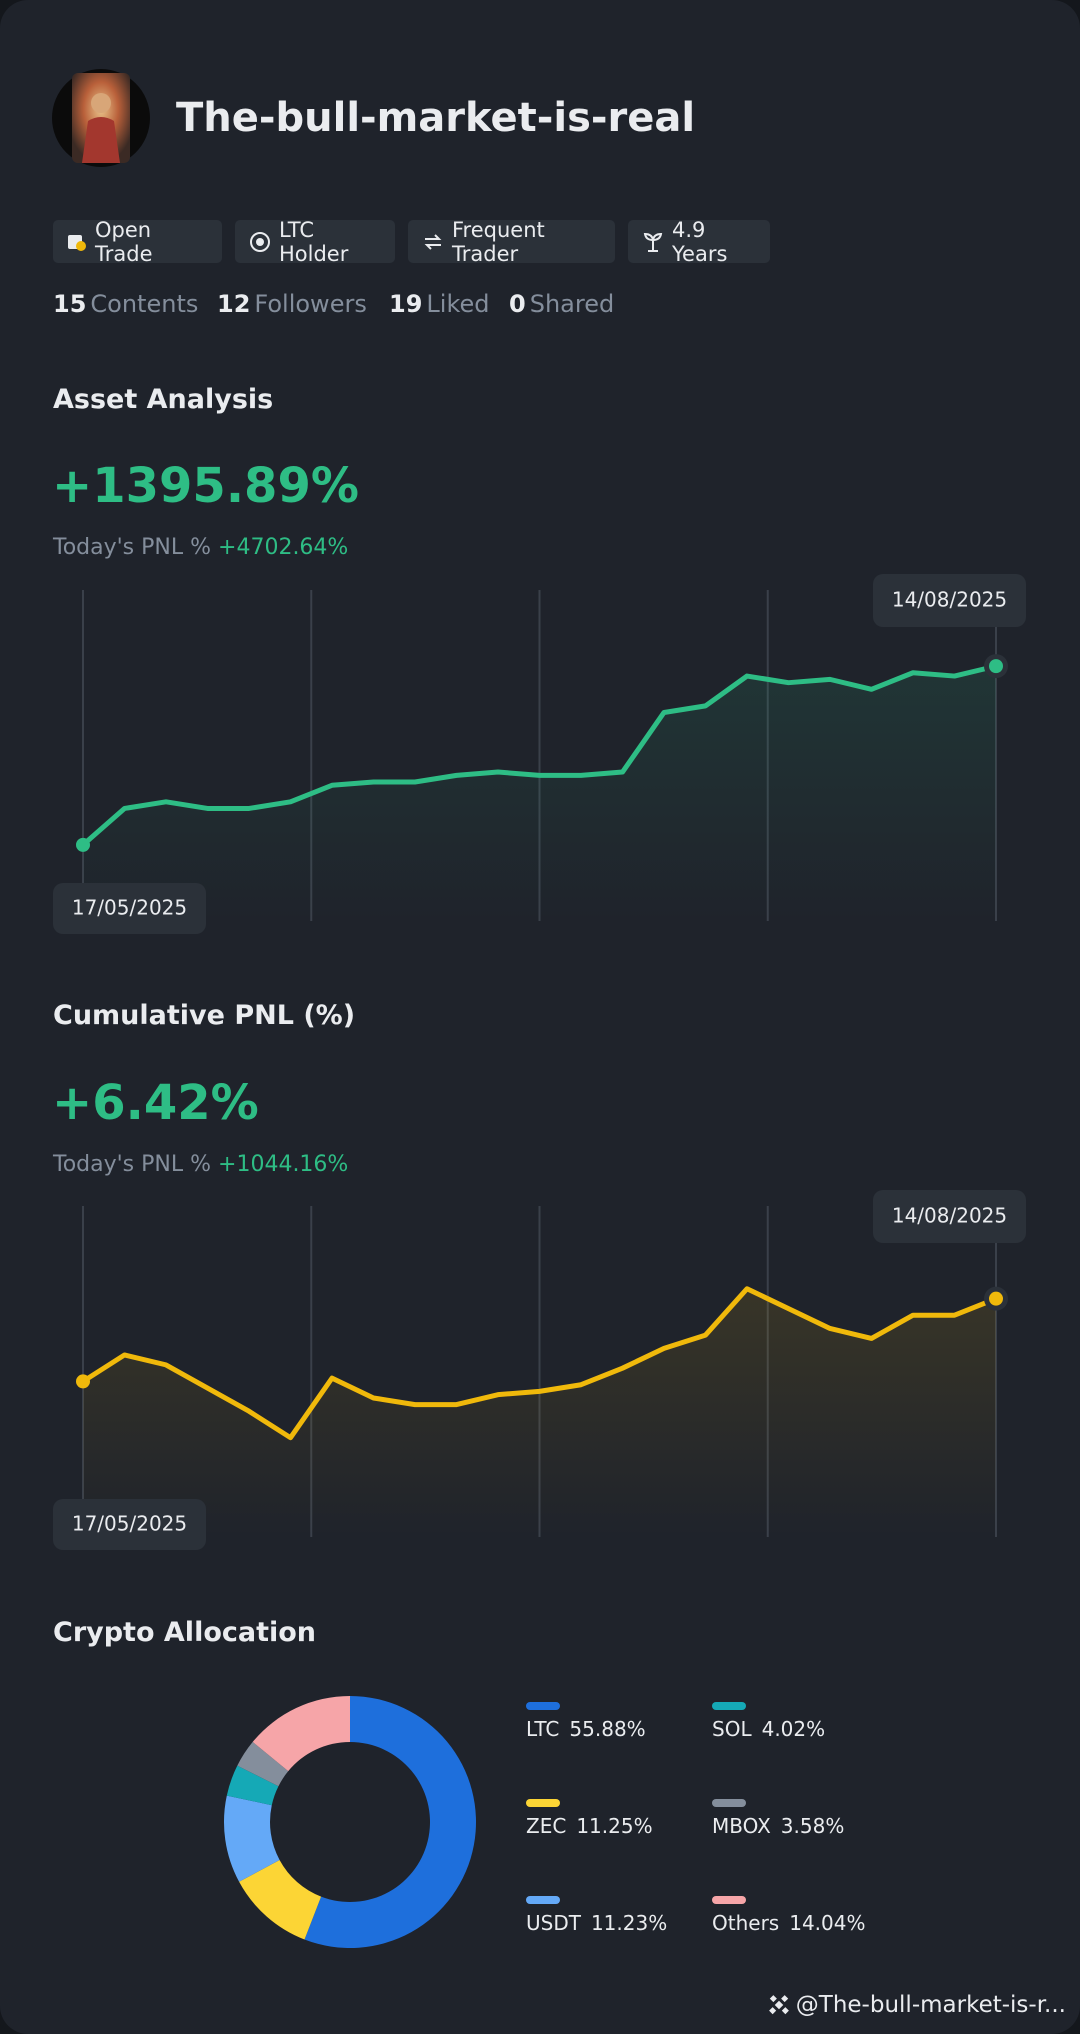 The height and width of the screenshot is (2034, 1080). I want to click on today-pnl: Today's PNL % +4702.64%, so click(200, 547).